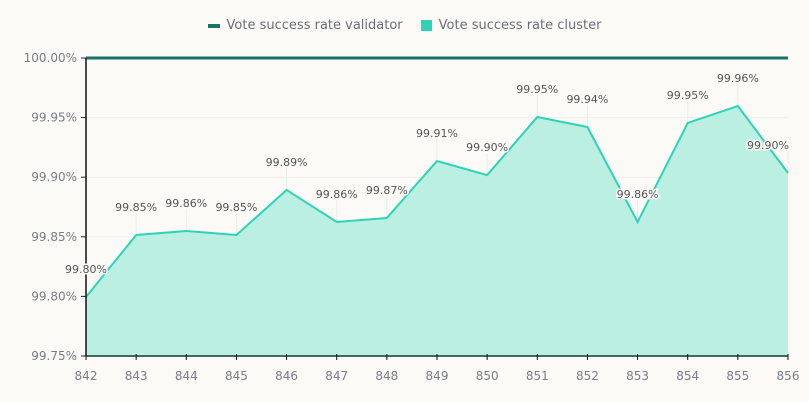 Image resolution: width=809 pixels, height=402 pixels. I want to click on legend-label-cluster: Vote success rate cluster, so click(520, 25).